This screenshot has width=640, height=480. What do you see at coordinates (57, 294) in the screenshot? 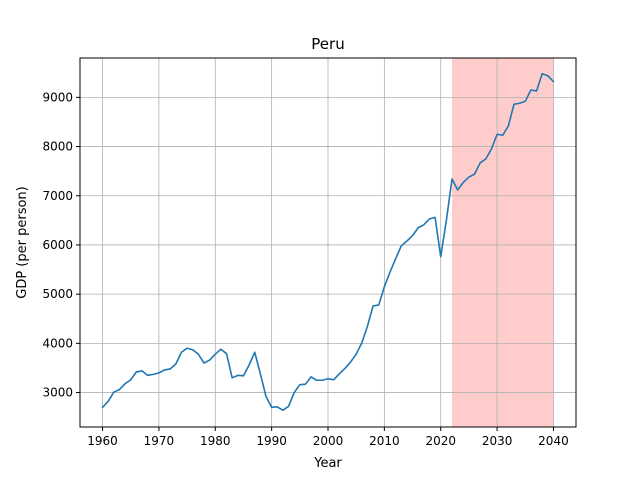
I see `y-tick-label-5000: 5000` at bounding box center [57, 294].